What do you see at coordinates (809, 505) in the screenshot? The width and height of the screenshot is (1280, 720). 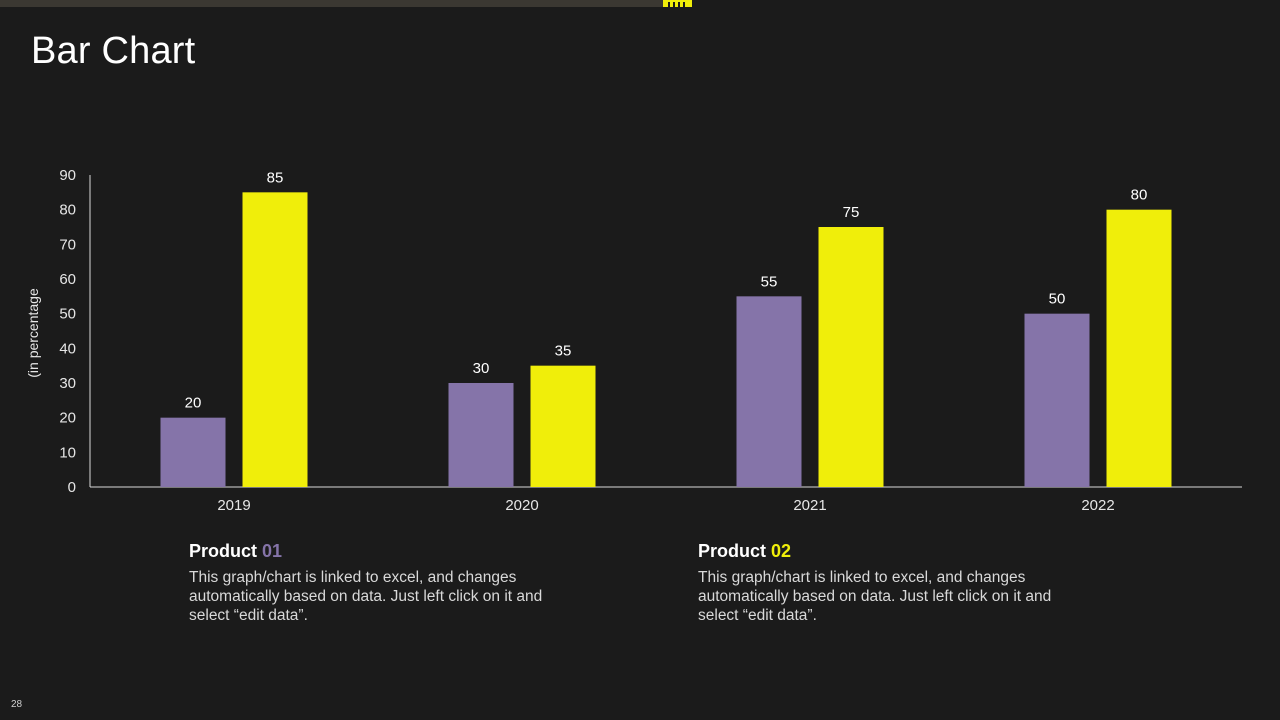 I see `x-tick-label: 2021` at bounding box center [809, 505].